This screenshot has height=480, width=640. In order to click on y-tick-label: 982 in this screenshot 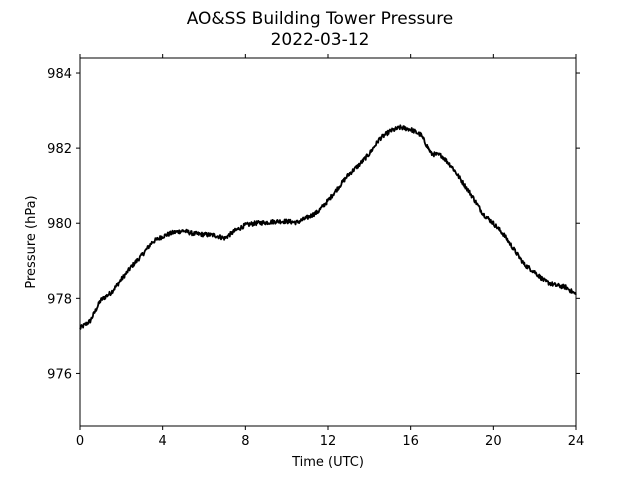, I will do `click(59, 149)`.